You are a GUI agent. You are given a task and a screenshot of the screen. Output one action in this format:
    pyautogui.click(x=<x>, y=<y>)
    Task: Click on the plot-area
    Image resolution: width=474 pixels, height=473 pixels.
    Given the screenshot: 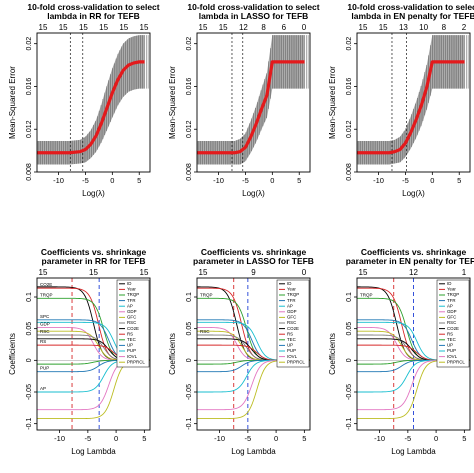 What is the action you would take?
    pyautogui.click(x=413, y=102)
    